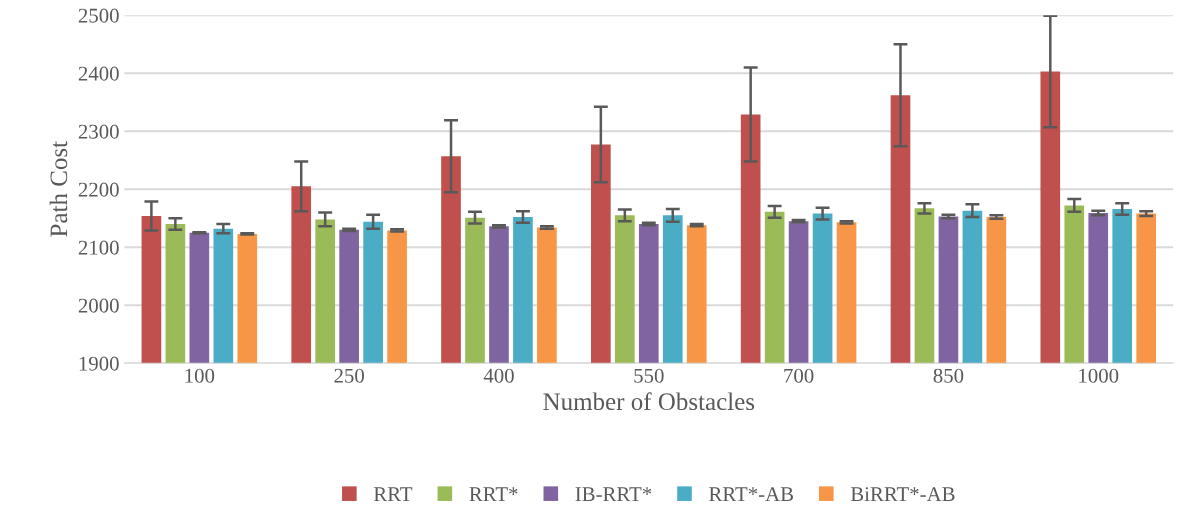  What do you see at coordinates (498, 375) in the screenshot?
I see `x-tick-label: 400` at bounding box center [498, 375].